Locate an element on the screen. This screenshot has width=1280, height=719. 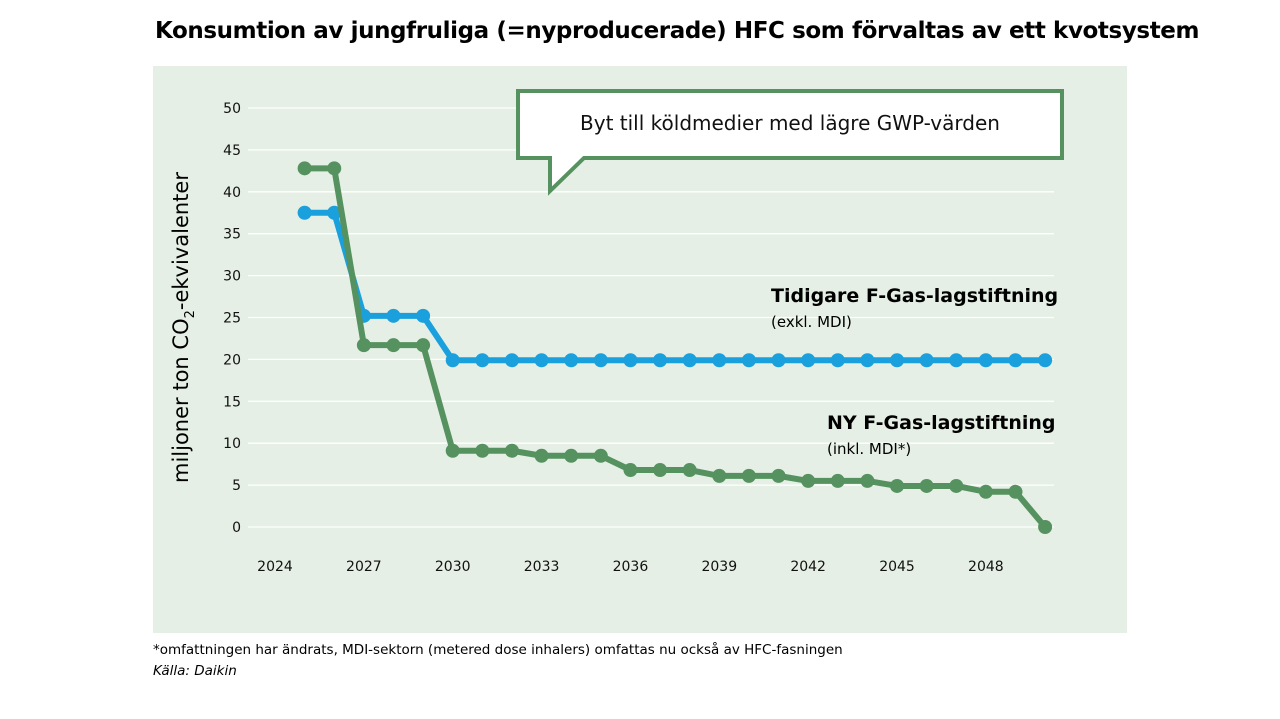
callout-box: Byt till köldmedier med lägre GWP-värden is located at coordinates (790, 142).